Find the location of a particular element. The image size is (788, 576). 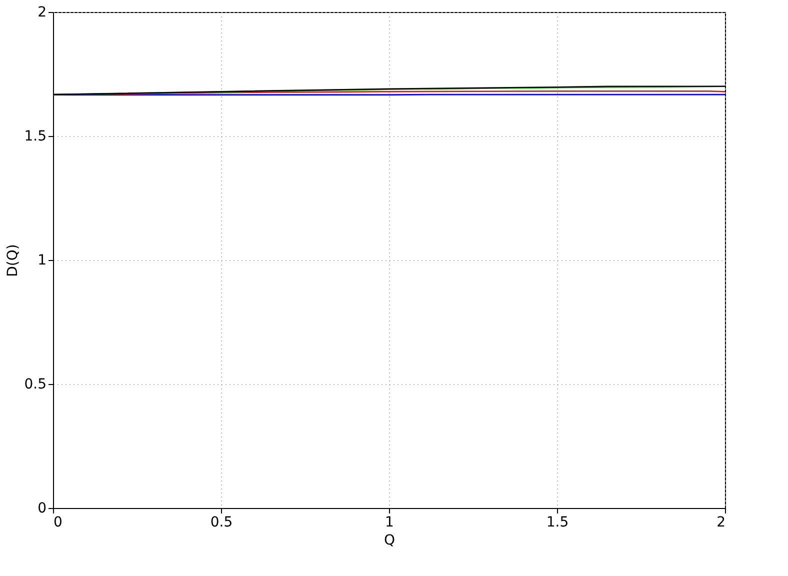

y-tick-label: 0.5 is located at coordinates (35, 384).